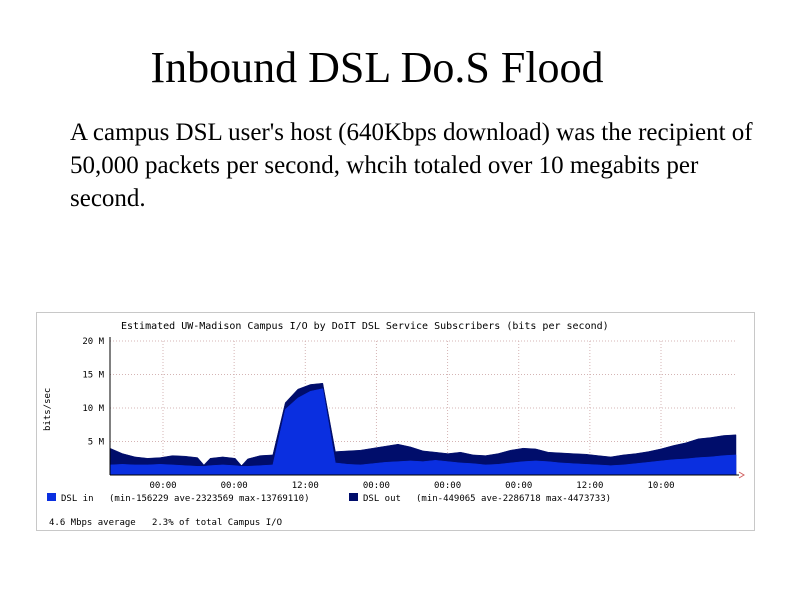  I want to click on legend-label-dsl-in: DSL in, so click(77, 499).